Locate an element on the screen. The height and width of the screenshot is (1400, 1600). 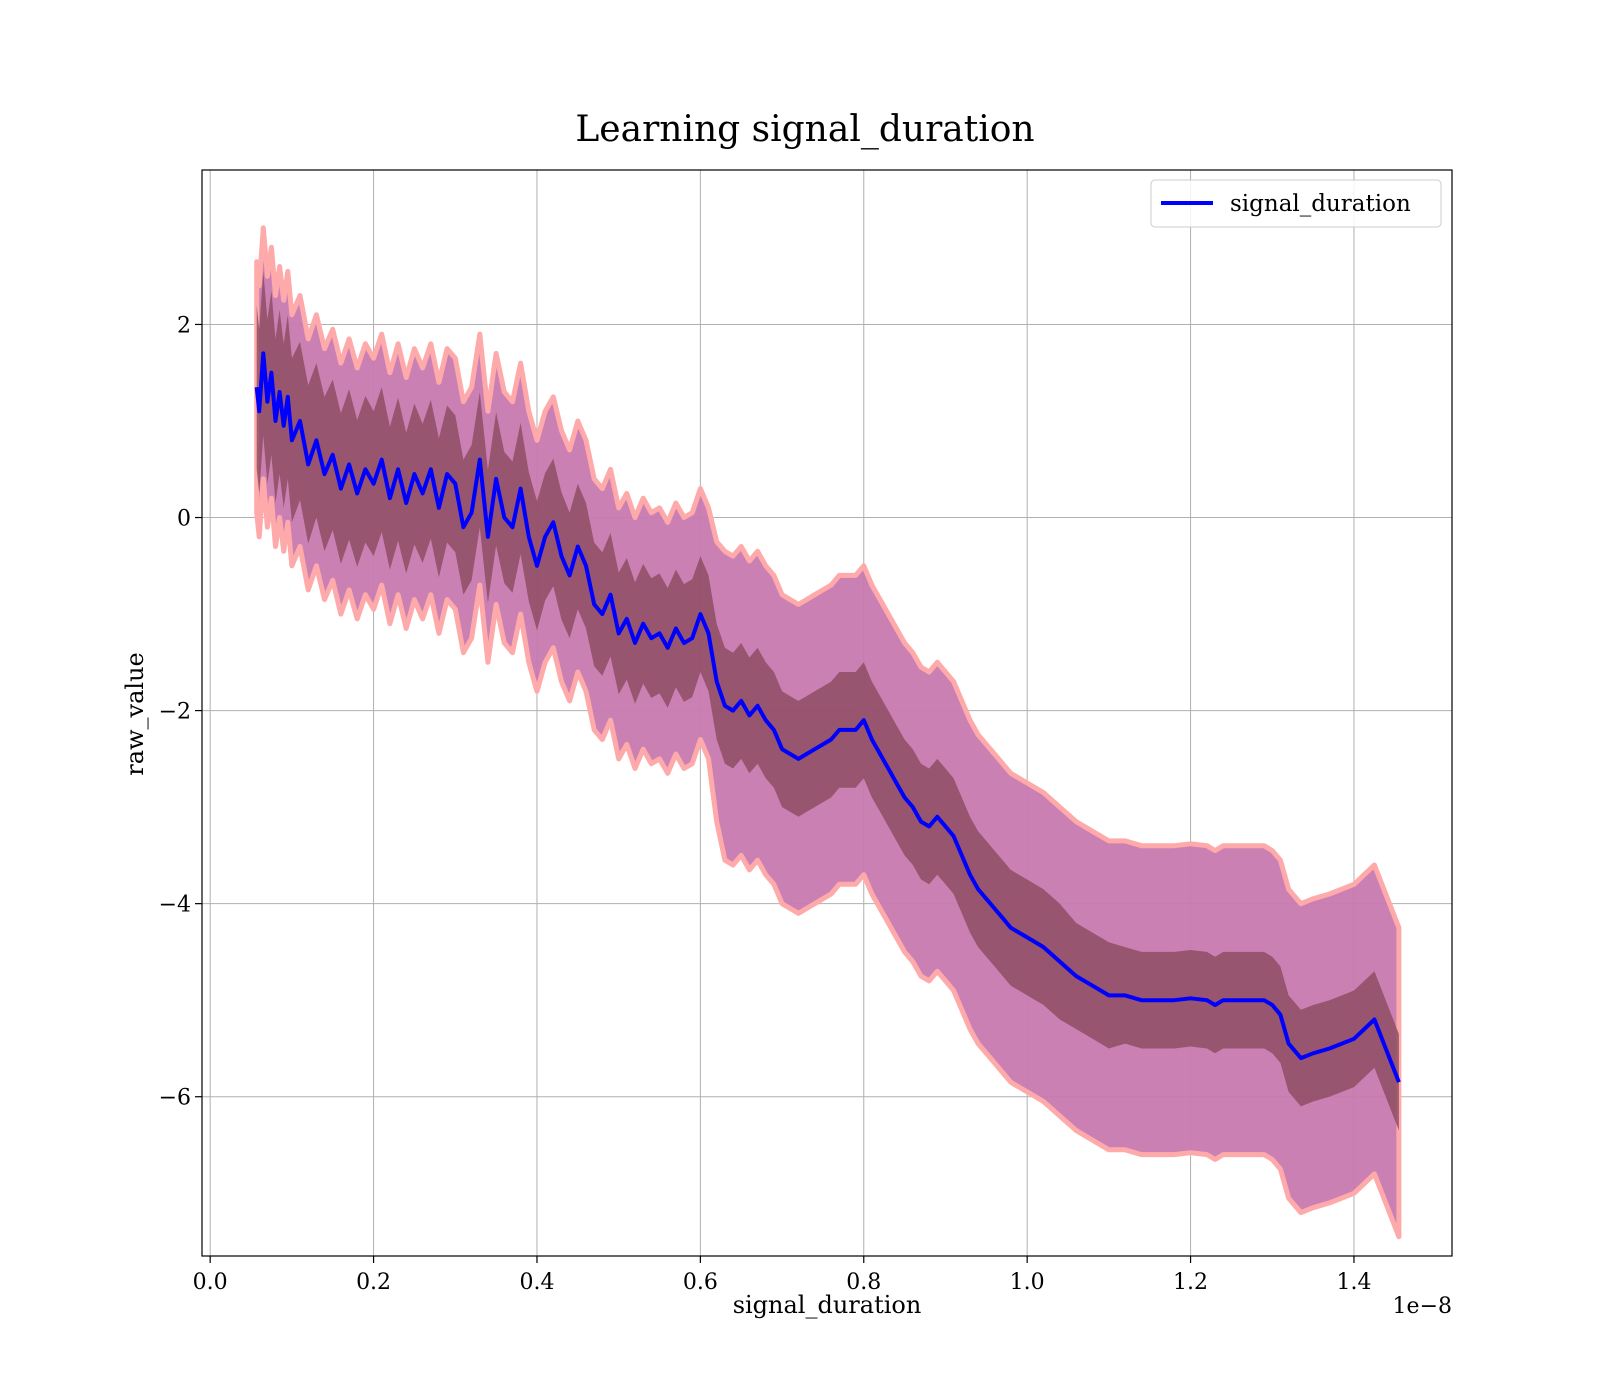
y-tick-label: 2 is located at coordinates (184, 325).